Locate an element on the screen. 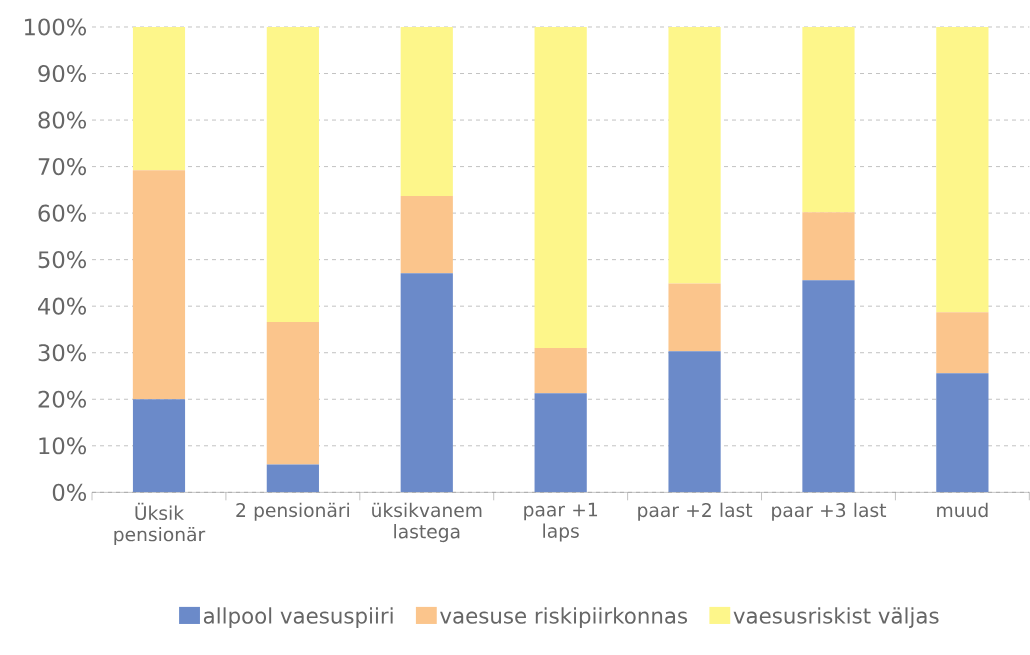 This screenshot has width=1030, height=655. y-tick-label: 40% is located at coordinates (62, 306).